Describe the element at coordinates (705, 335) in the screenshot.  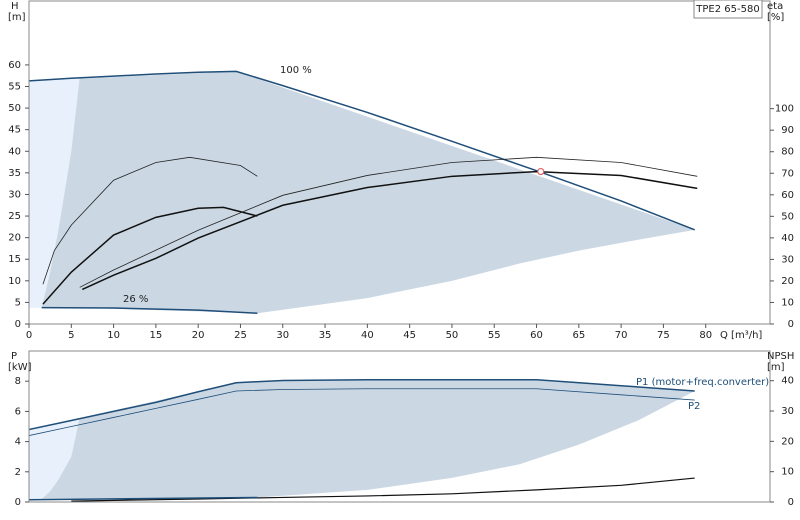
I see `x-tick-label: 80` at that location.